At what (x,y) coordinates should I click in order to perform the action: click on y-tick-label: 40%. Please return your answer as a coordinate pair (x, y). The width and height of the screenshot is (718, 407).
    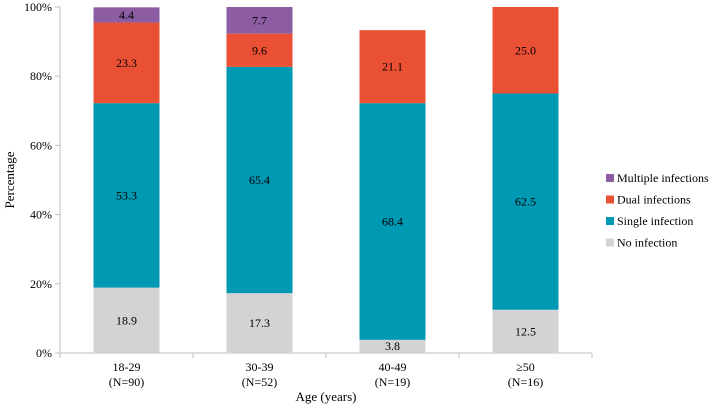
    Looking at the image, I should click on (41, 215).